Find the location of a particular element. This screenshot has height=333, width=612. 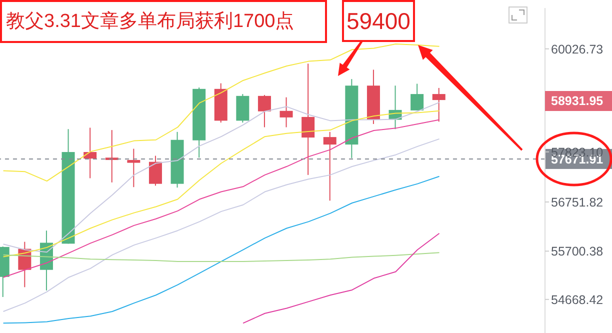

y-tick-label: 56751.82 is located at coordinates (577, 202).